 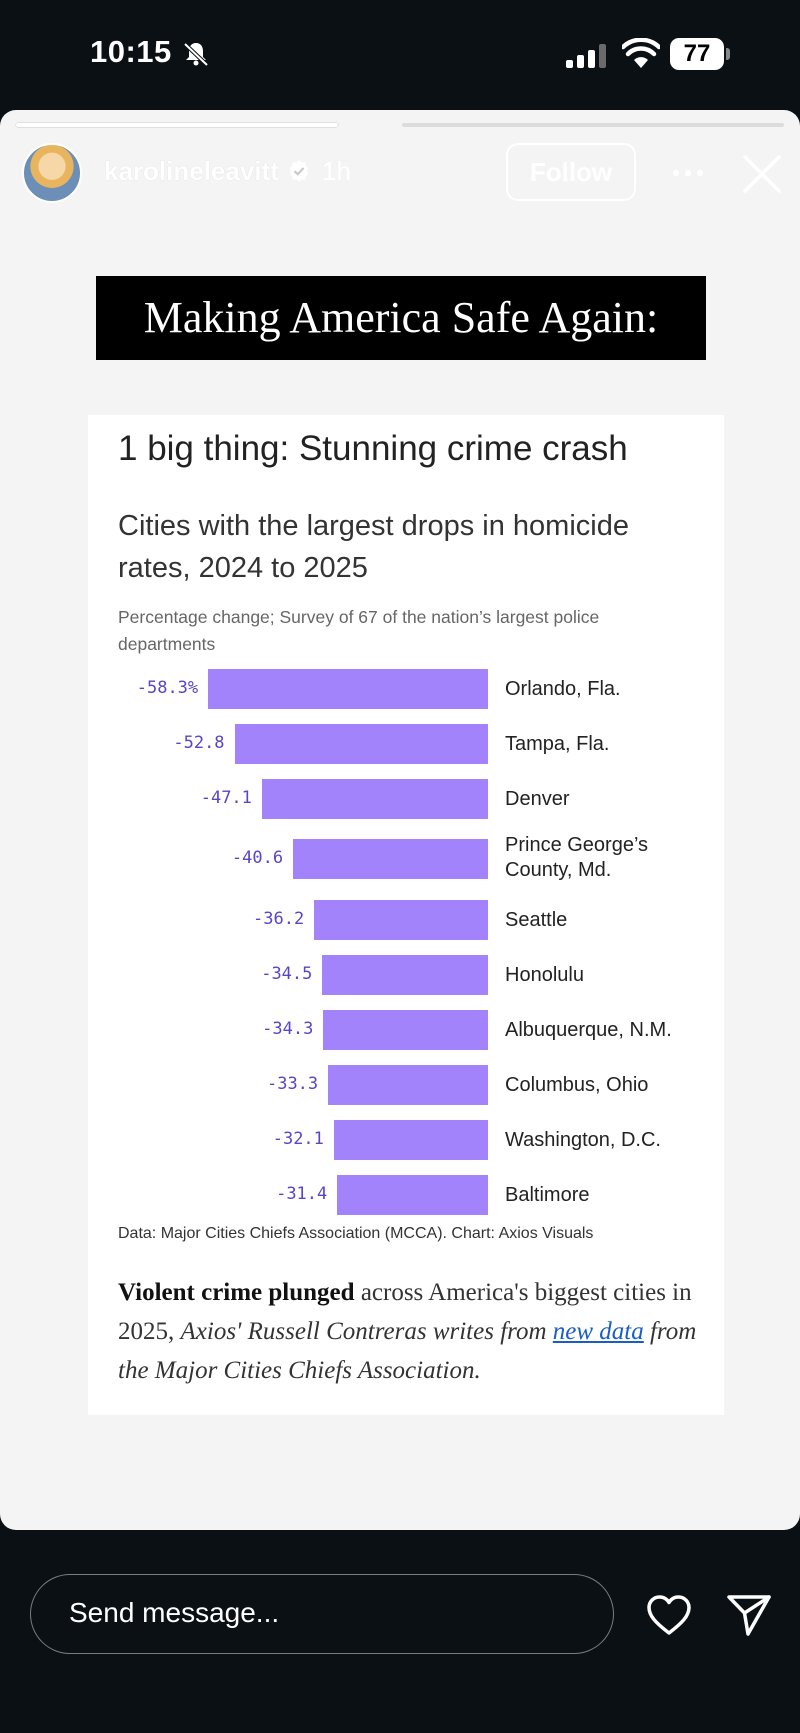 What do you see at coordinates (226, 798) in the screenshot?
I see `value-label-3: -47.1` at bounding box center [226, 798].